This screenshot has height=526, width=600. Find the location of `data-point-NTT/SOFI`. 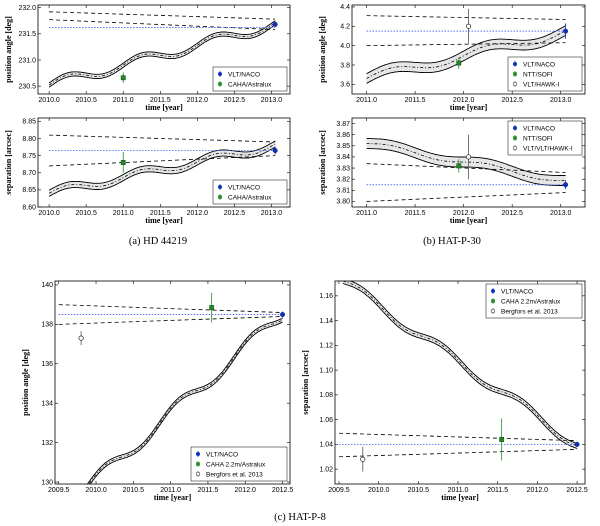

data-point-NTT/SOFI is located at coordinates (459, 63).